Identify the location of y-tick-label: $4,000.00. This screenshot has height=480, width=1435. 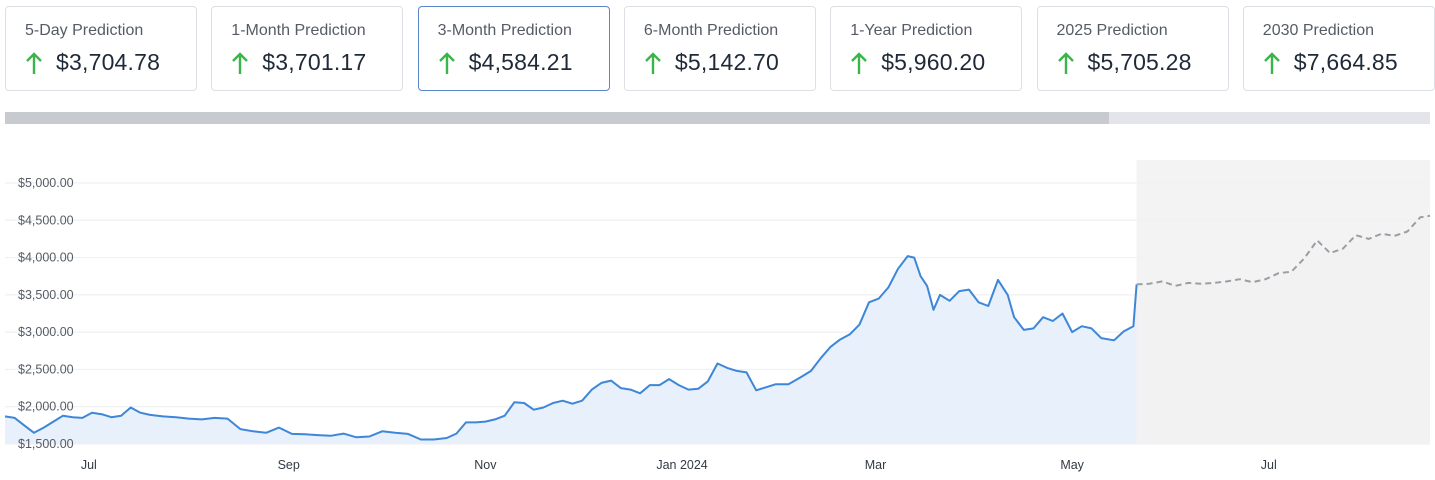
(46, 258).